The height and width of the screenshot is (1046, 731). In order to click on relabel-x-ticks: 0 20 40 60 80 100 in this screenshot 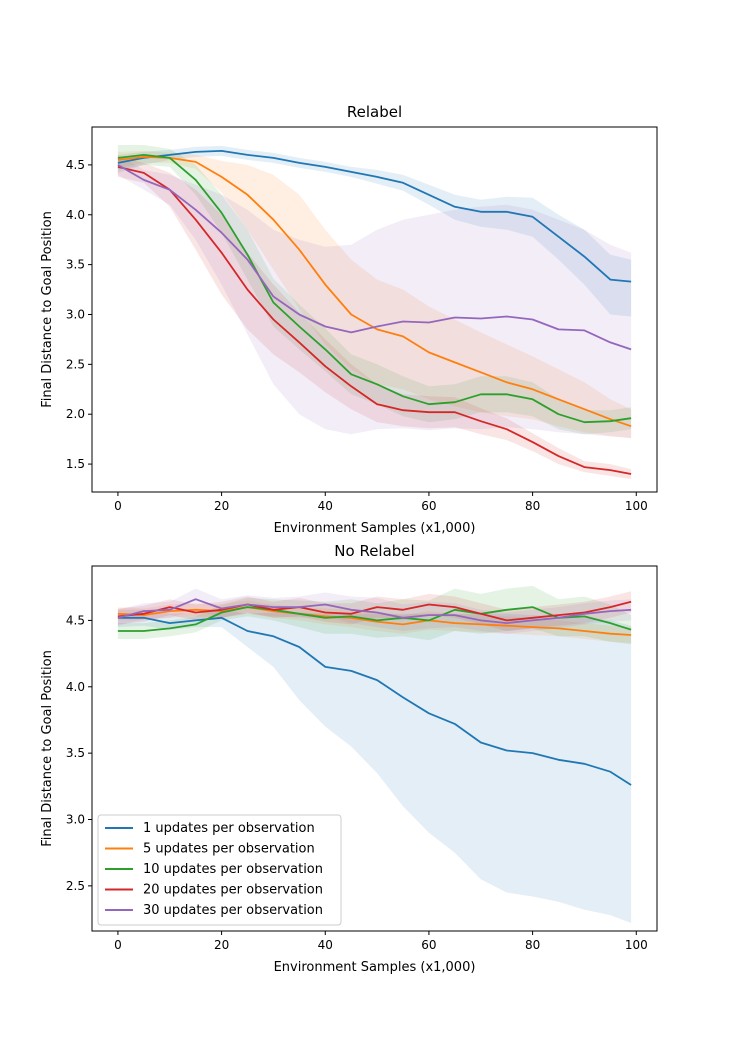, I will do `click(381, 502)`.